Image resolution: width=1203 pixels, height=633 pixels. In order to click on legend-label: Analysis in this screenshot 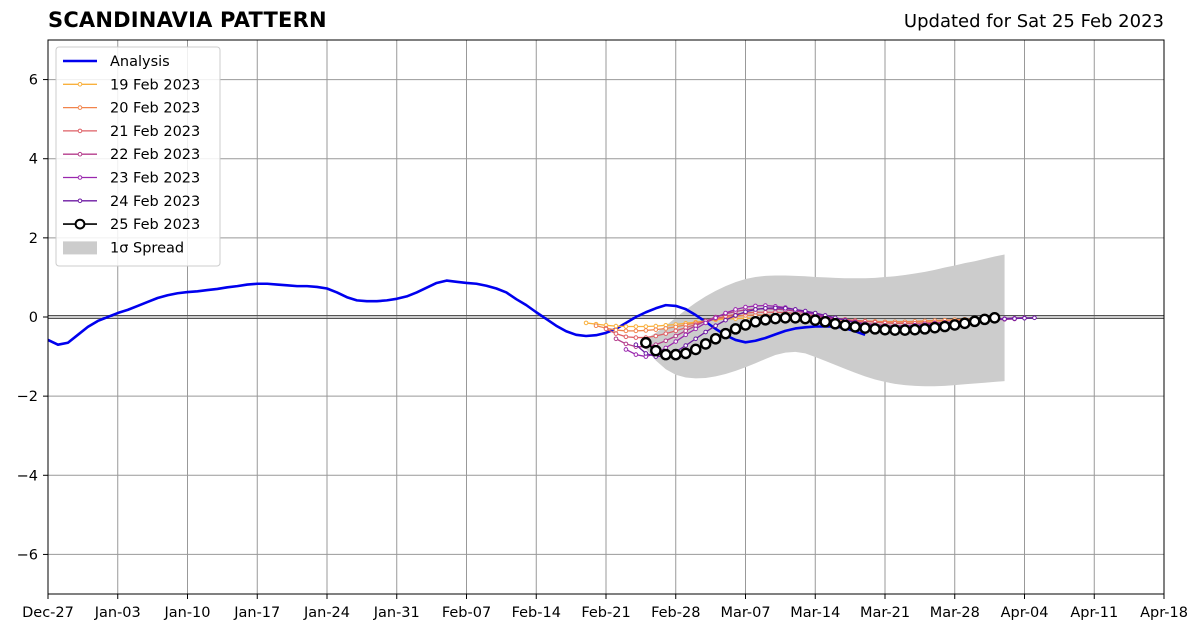, I will do `click(140, 62)`.